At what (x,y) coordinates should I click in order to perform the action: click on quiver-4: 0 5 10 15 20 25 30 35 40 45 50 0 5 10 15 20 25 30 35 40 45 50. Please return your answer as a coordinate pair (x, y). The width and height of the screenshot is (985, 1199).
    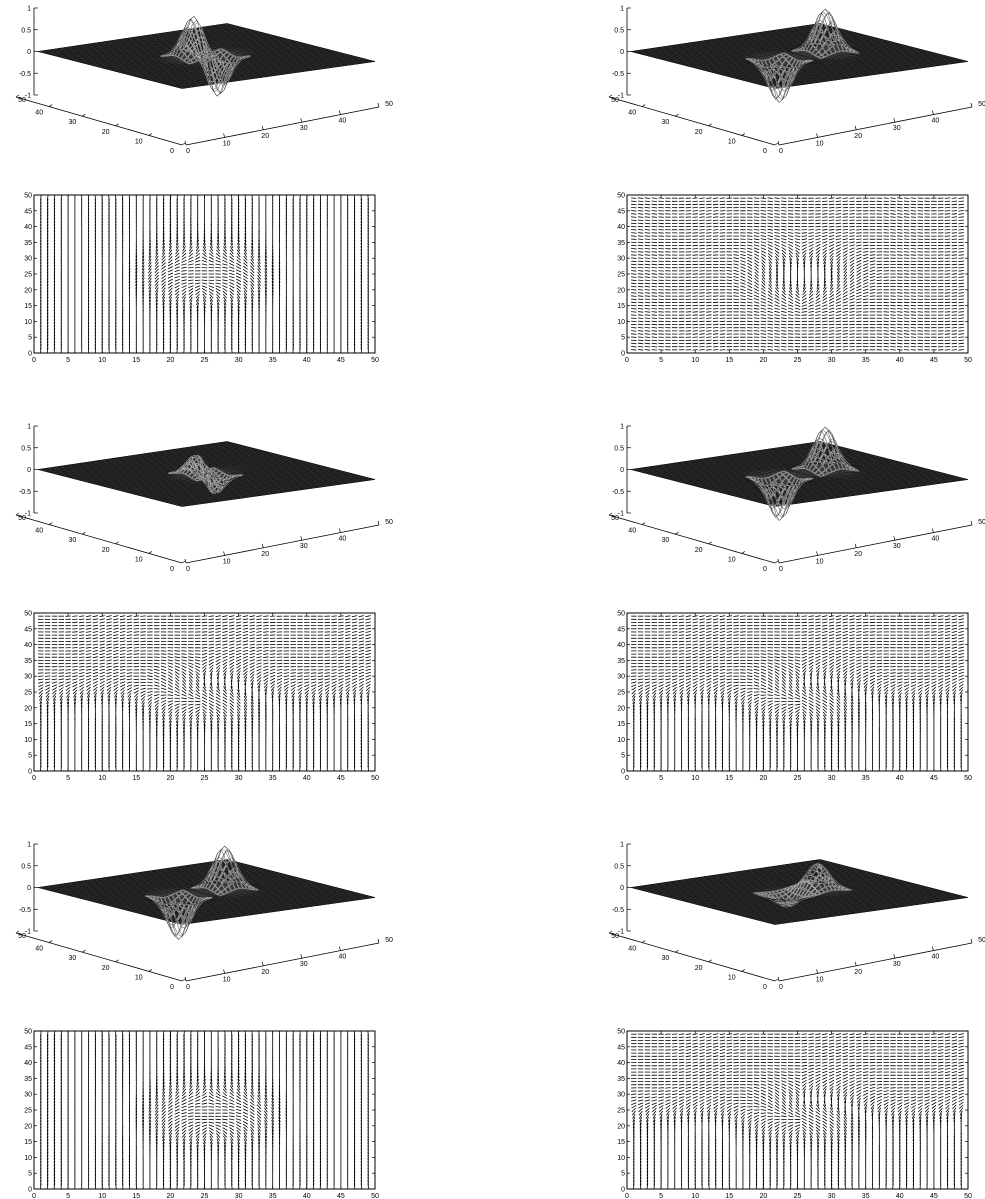
    Looking at the image, I should click on (794, 697).